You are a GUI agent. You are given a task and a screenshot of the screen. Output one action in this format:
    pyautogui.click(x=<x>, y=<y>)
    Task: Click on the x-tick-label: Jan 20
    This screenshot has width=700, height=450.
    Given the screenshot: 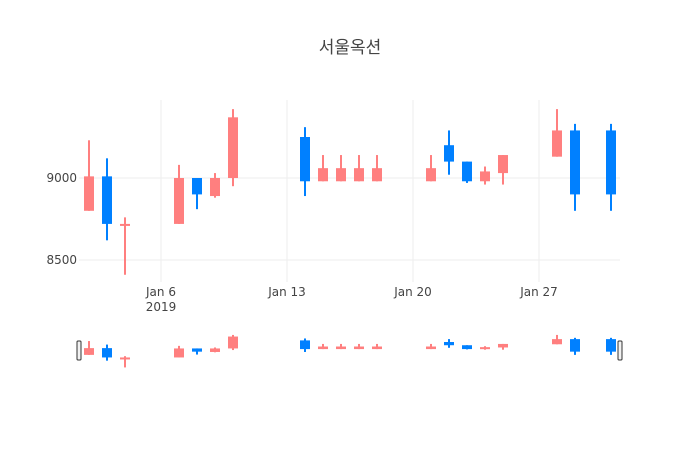 What is the action you would take?
    pyautogui.click(x=412, y=292)
    